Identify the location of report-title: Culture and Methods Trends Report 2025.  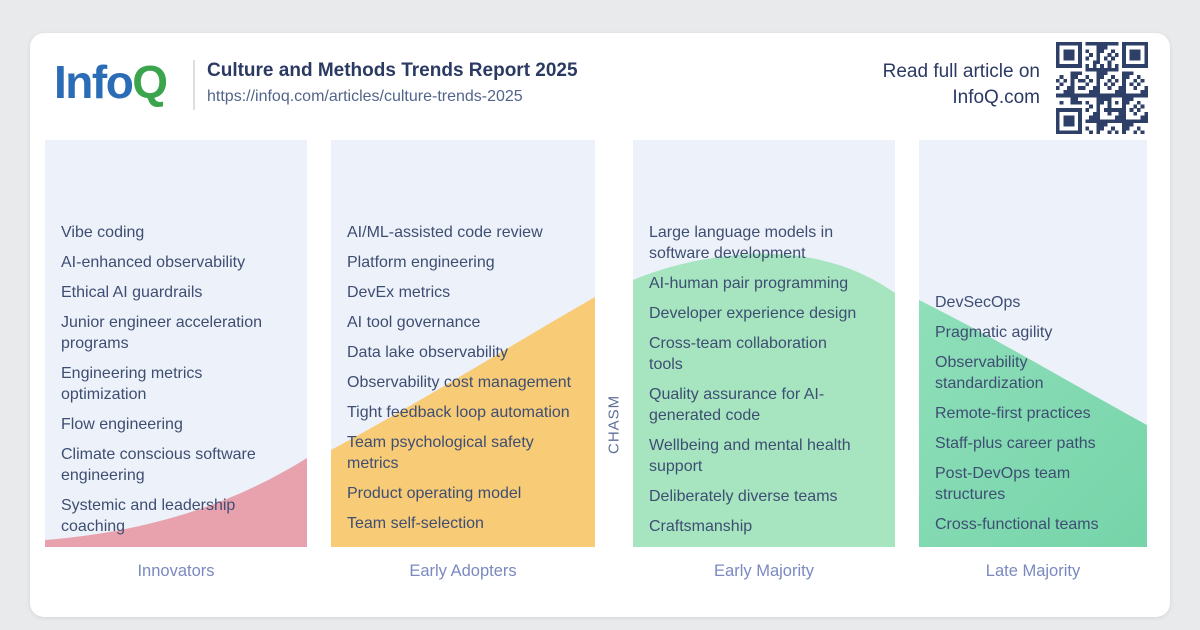
(392, 70).